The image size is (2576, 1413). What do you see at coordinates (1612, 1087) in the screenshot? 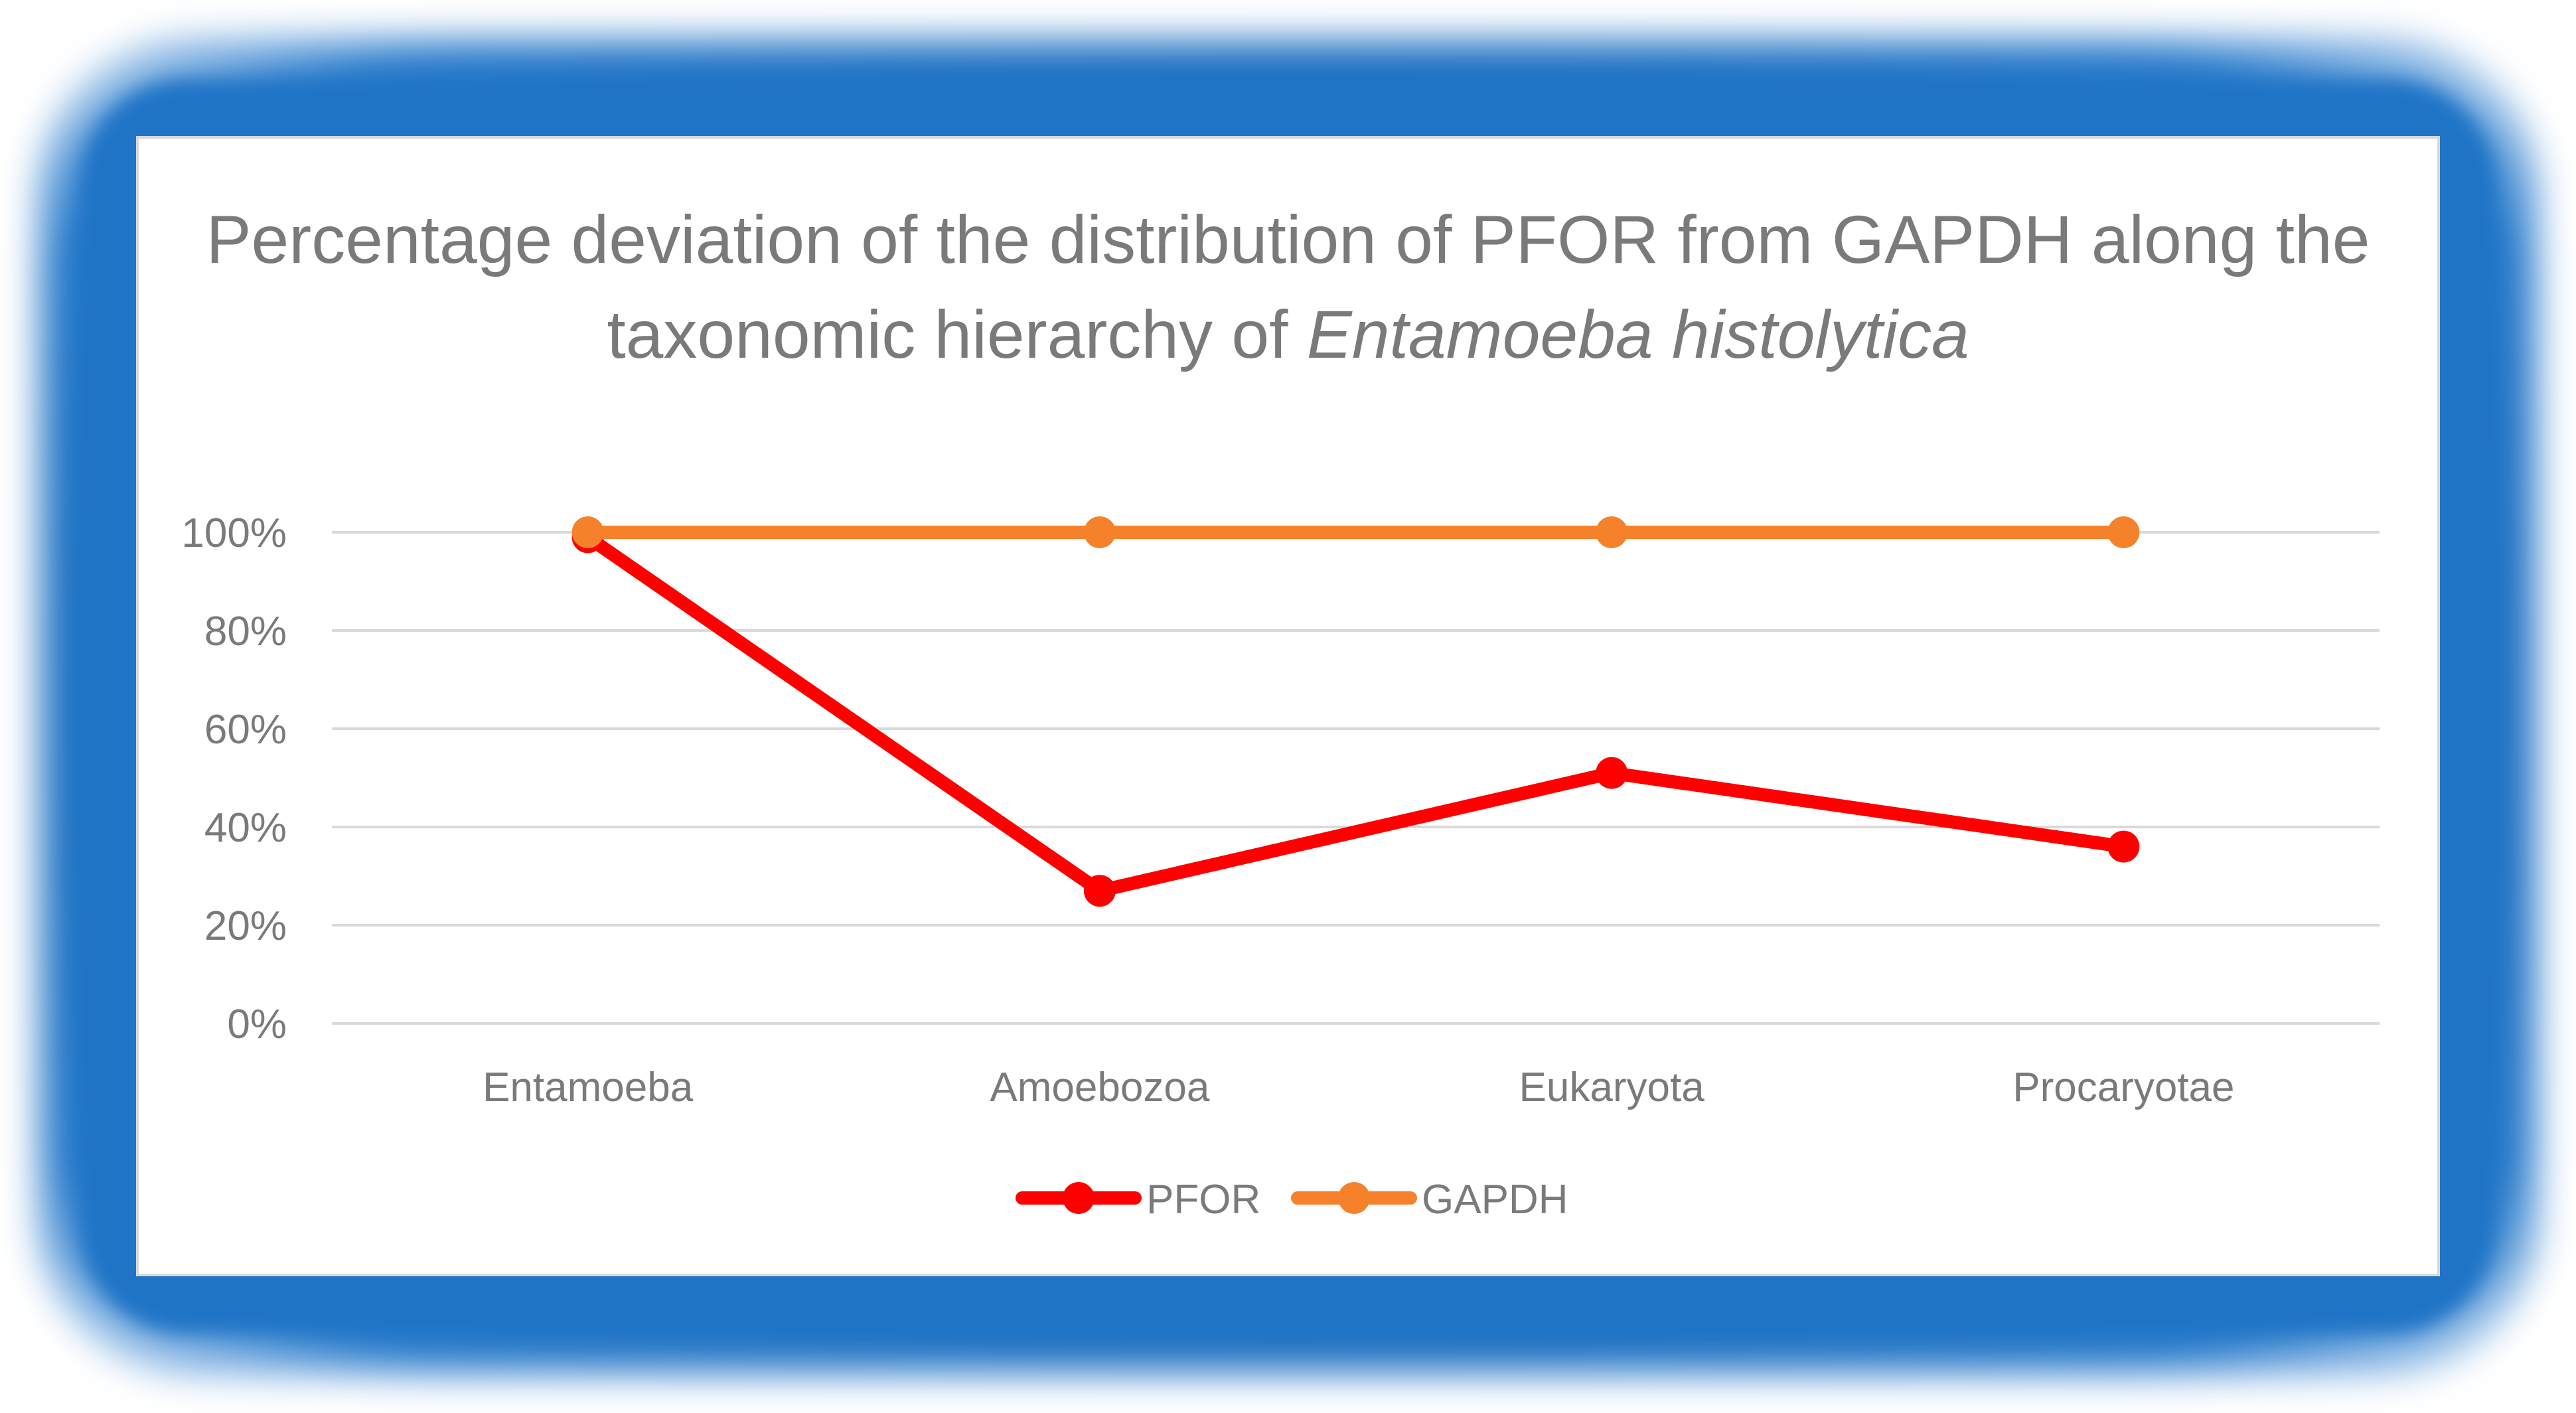
I see `x-tick-label: Eukaryota` at bounding box center [1612, 1087].